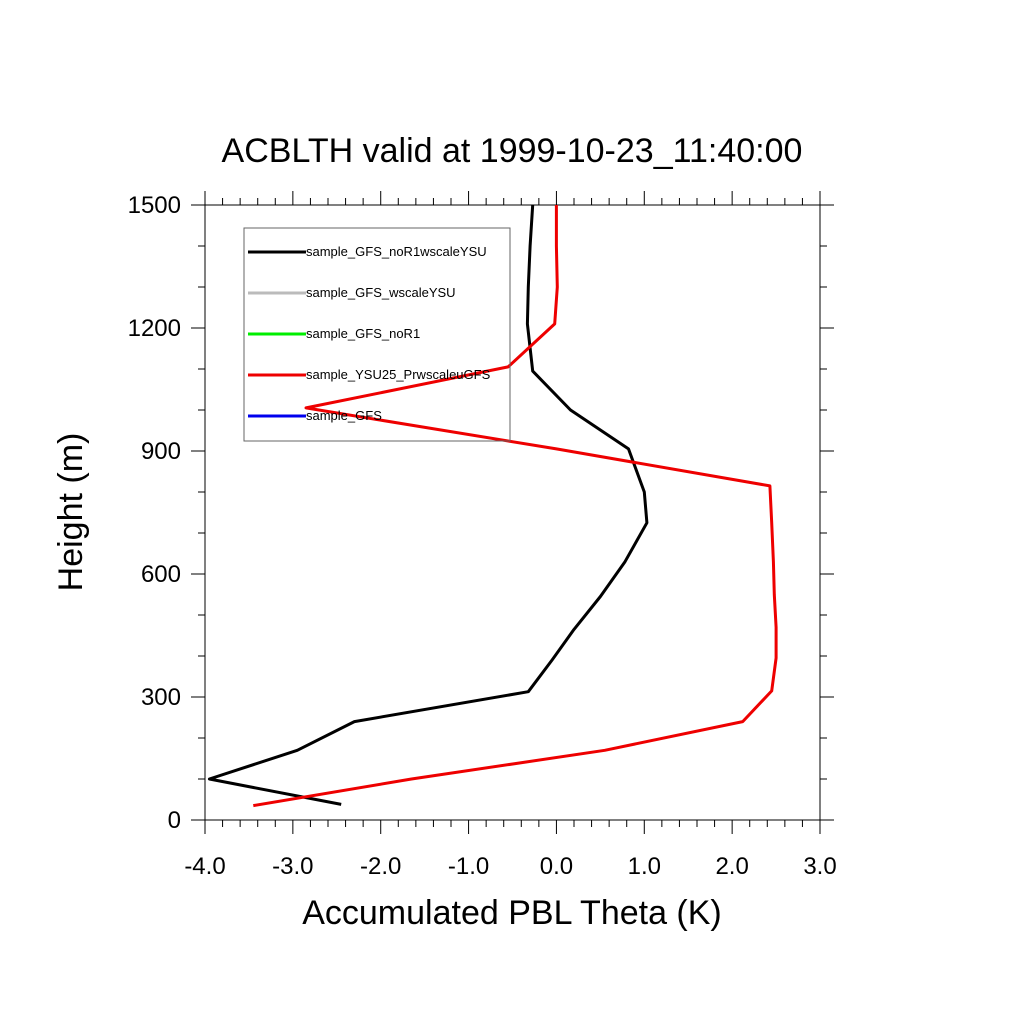 This screenshot has width=1024, height=1024. I want to click on x-tick-label: -2.0, so click(380, 866).